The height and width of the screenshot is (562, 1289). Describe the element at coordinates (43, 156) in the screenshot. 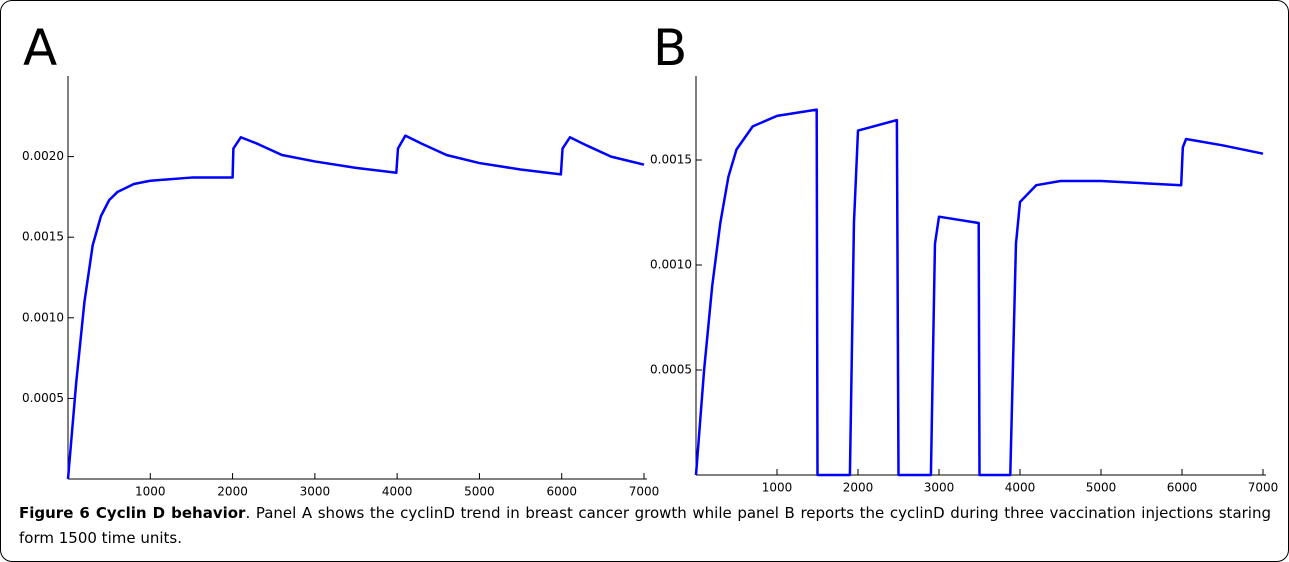

I see `y-tick-label: 0.0020` at that location.